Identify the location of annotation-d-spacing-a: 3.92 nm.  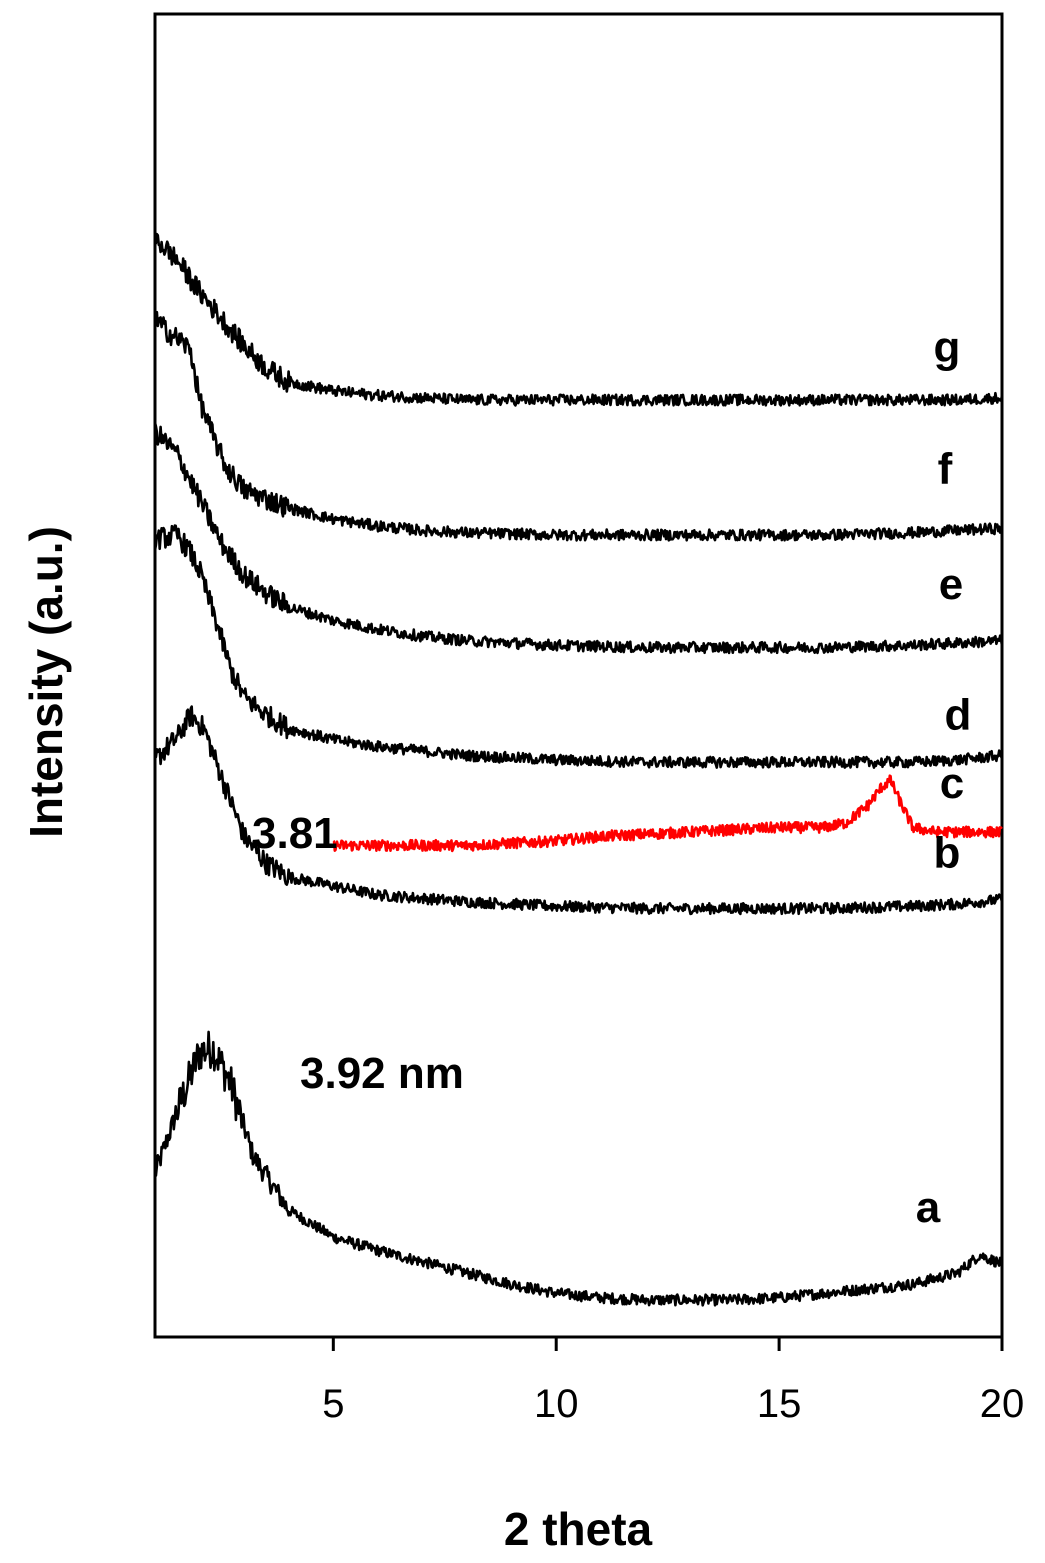
(382, 1073).